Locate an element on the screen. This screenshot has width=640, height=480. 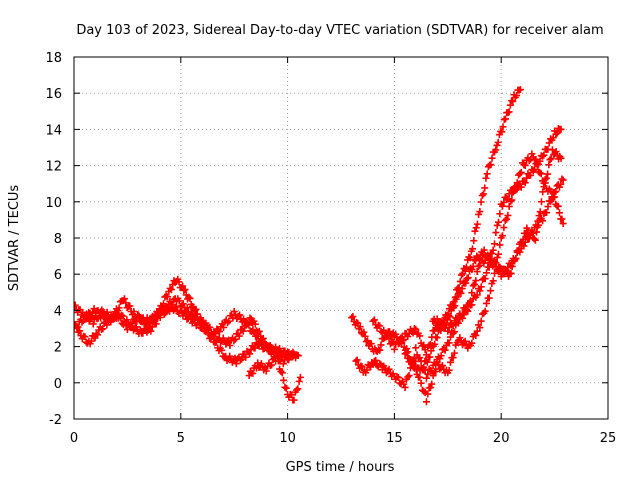
y-tick-label: 0 is located at coordinates (58, 384).